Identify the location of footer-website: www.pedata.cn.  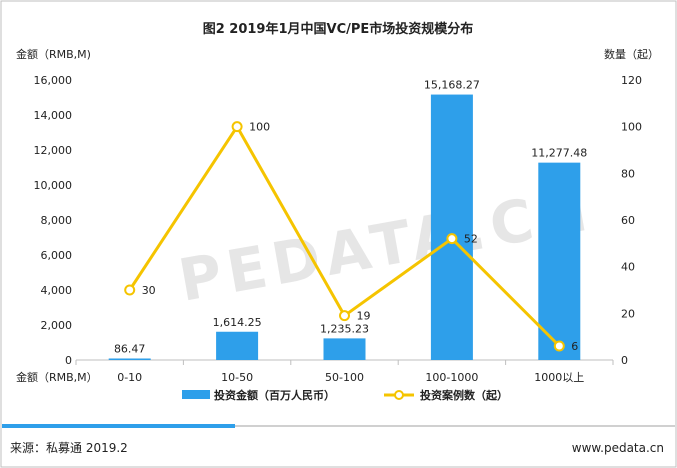
(618, 448).